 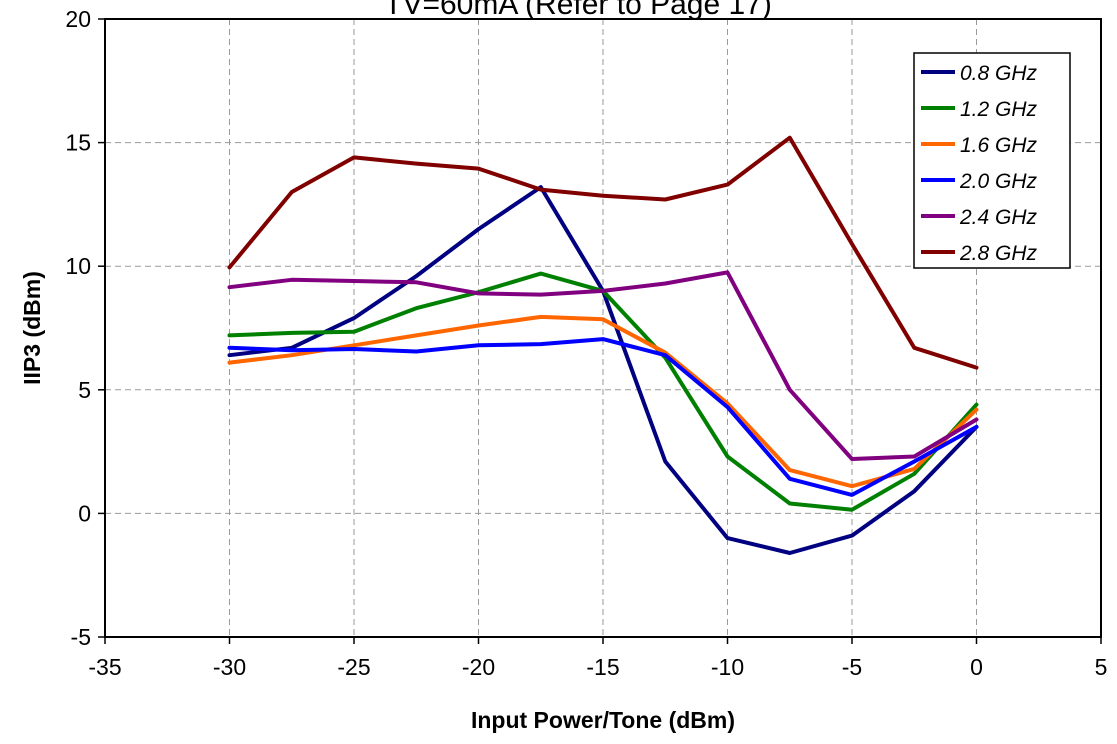 I want to click on x-tick-label: -35, so click(x=104, y=667).